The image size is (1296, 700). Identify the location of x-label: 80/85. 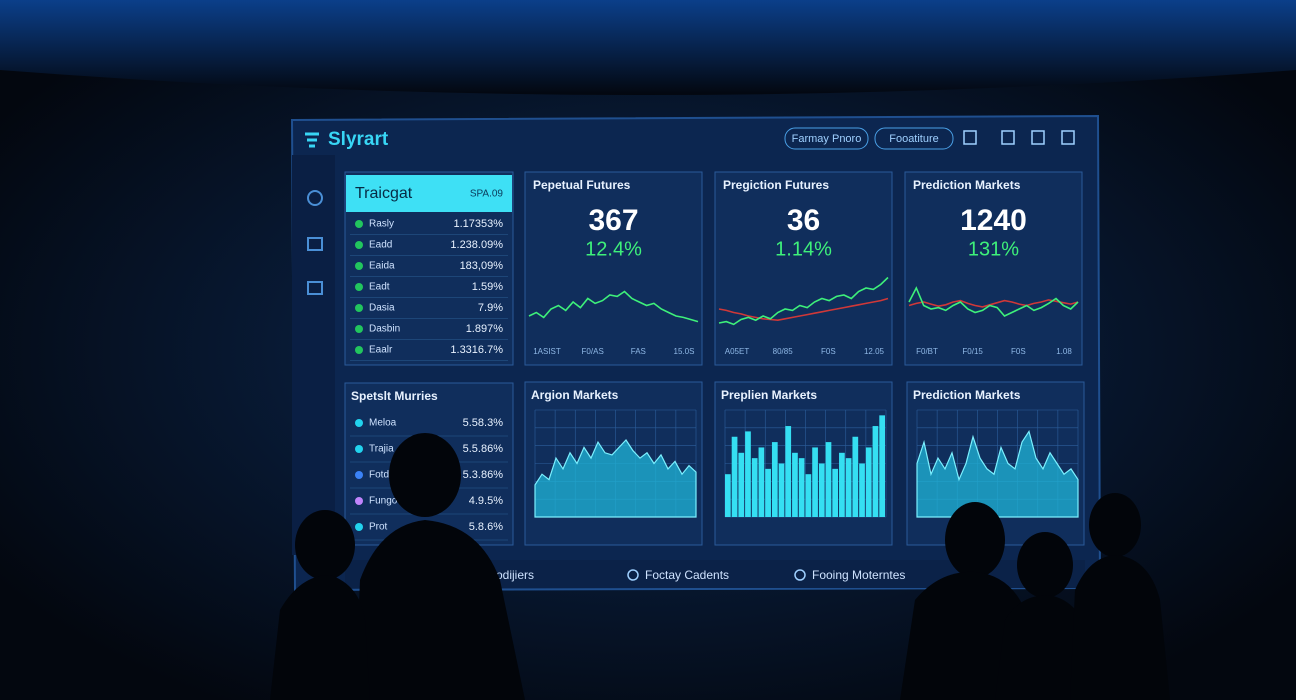
(783, 351).